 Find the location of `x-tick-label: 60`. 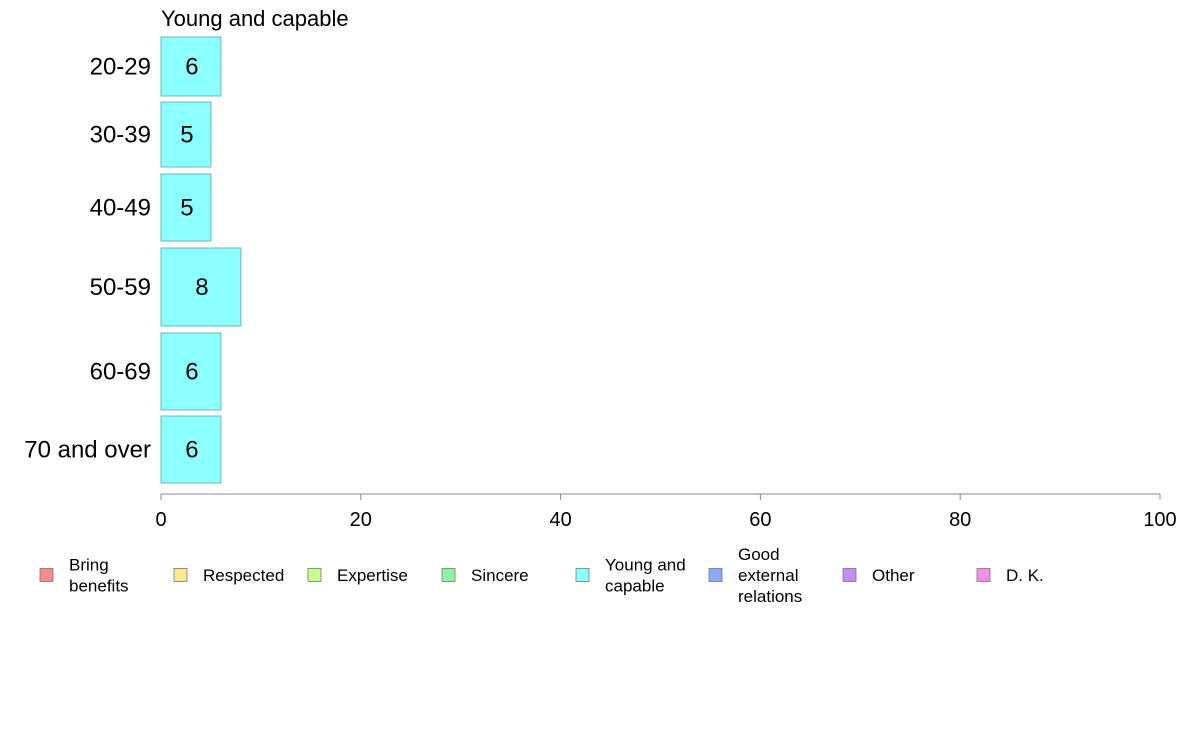

x-tick-label: 60 is located at coordinates (760, 520).